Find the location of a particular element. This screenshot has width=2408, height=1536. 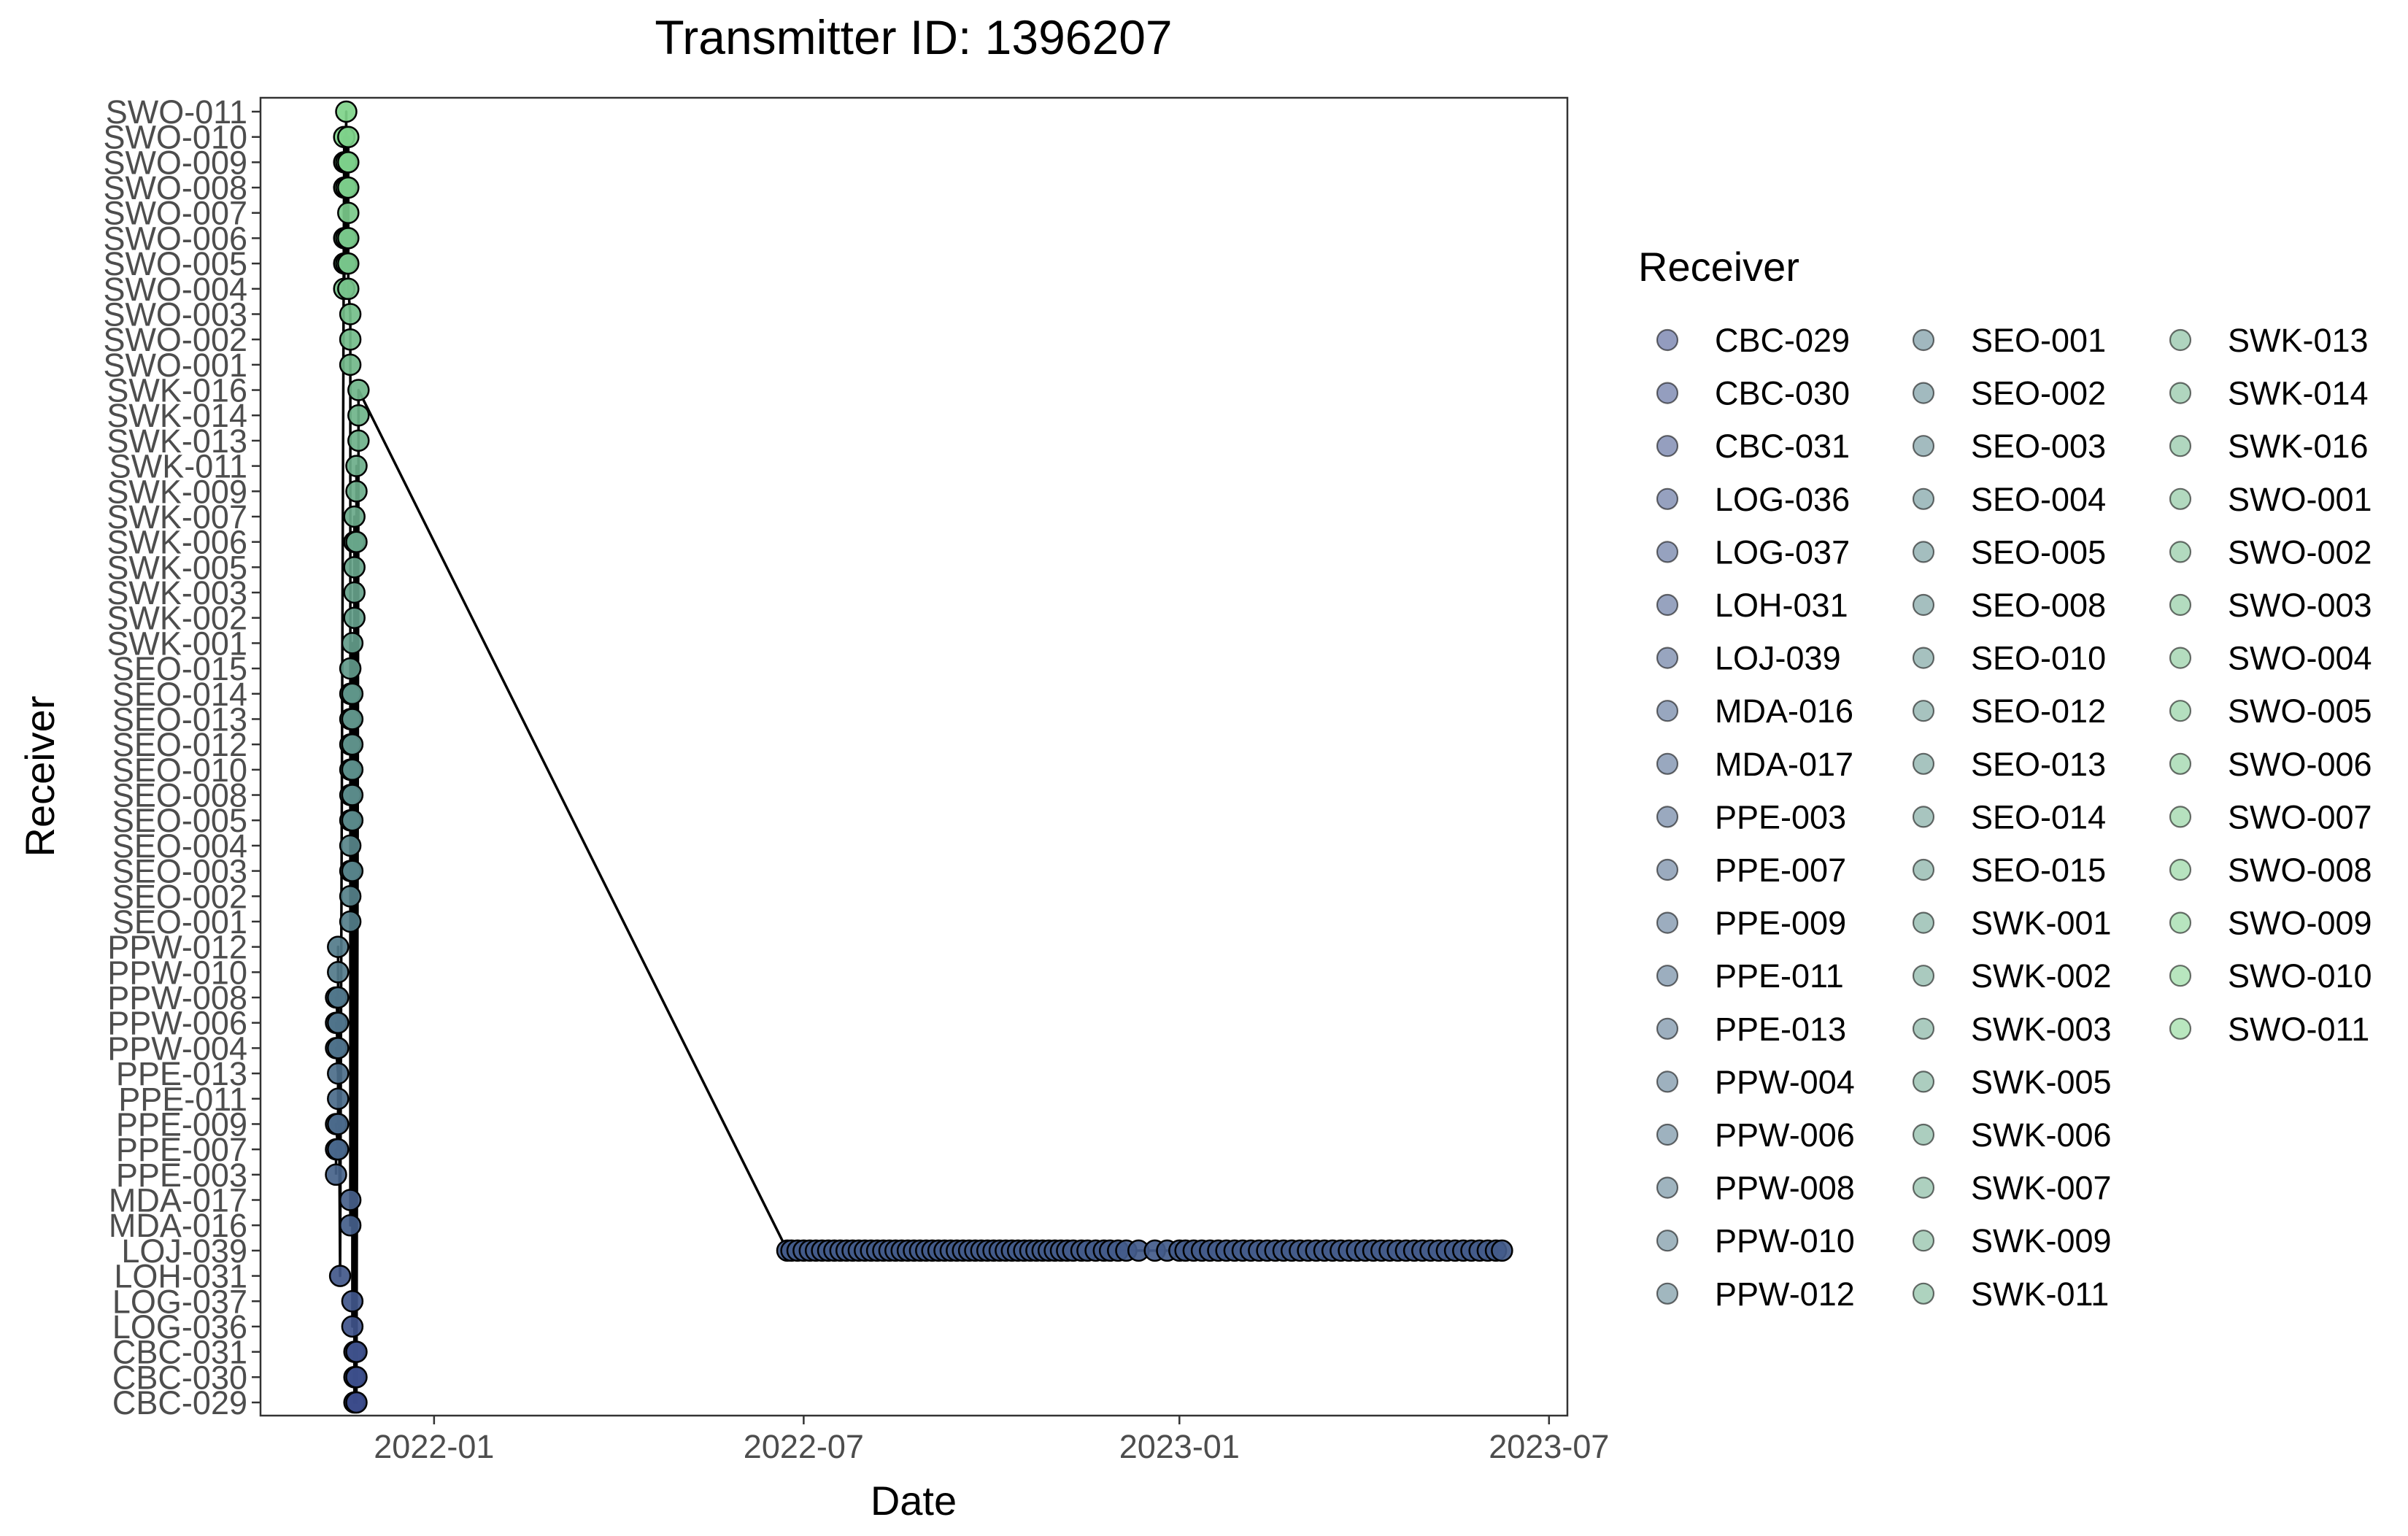

y-tick-label: MDA-017 is located at coordinates (178, 1200).